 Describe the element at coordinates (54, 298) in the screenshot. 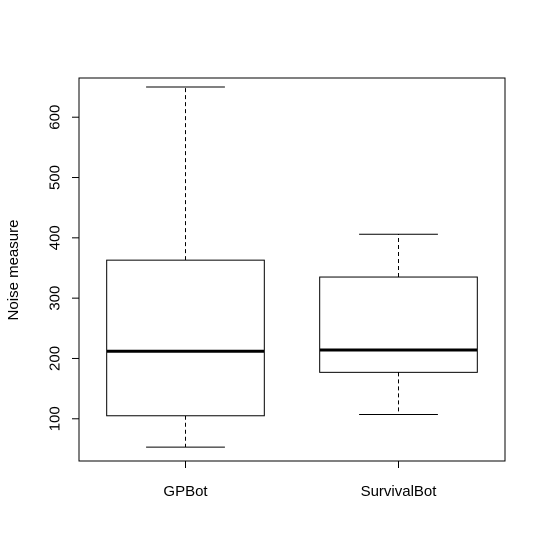

I see `y-tick-label: 300` at that location.